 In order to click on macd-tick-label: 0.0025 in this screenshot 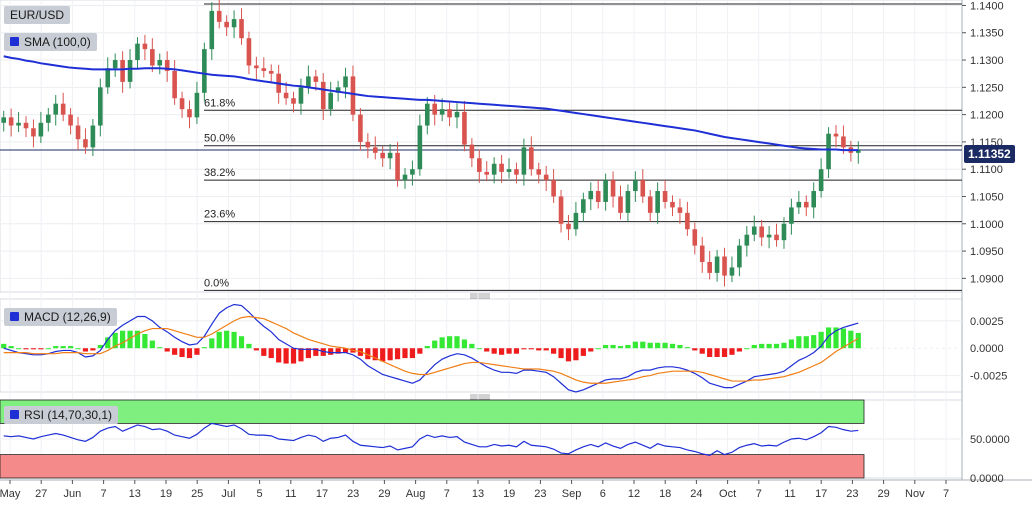, I will do `click(987, 322)`.